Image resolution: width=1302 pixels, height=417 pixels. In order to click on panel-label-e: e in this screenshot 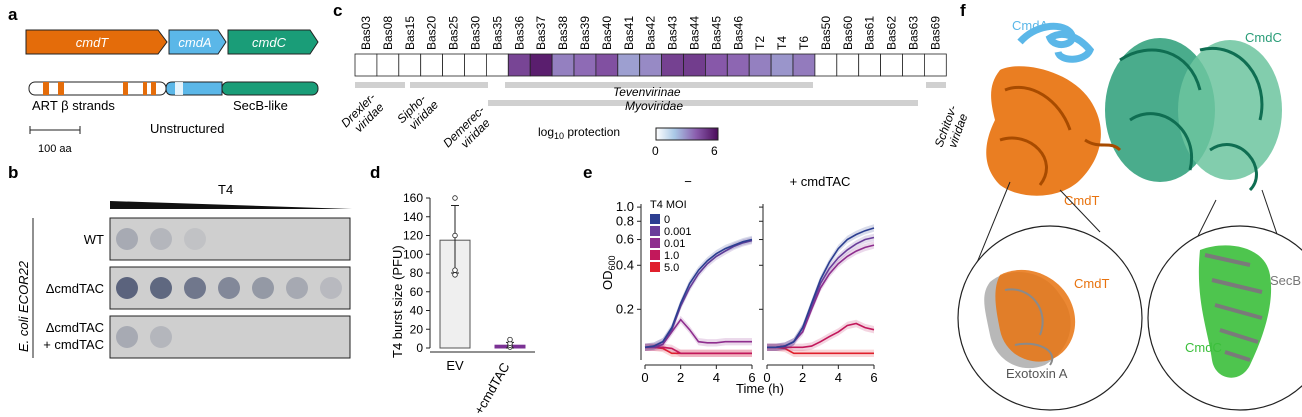, I will do `click(587, 172)`.